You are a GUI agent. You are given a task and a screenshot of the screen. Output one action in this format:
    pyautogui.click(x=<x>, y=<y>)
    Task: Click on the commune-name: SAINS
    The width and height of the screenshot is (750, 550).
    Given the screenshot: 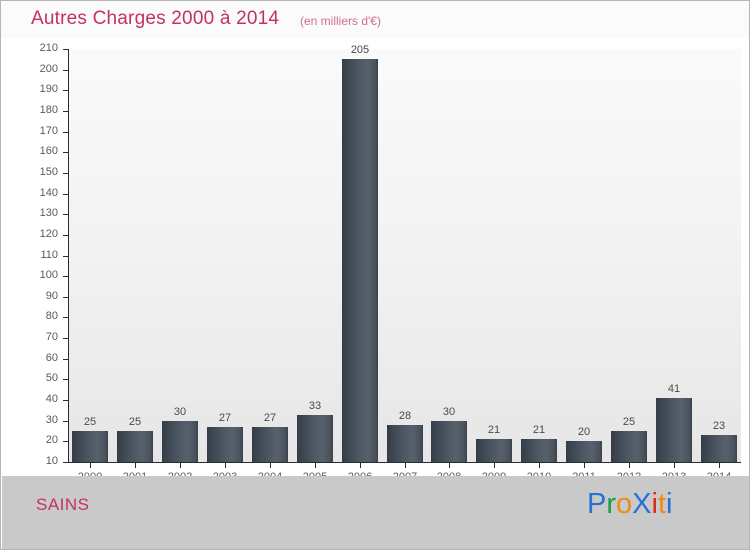 What is the action you would take?
    pyautogui.click(x=63, y=504)
    